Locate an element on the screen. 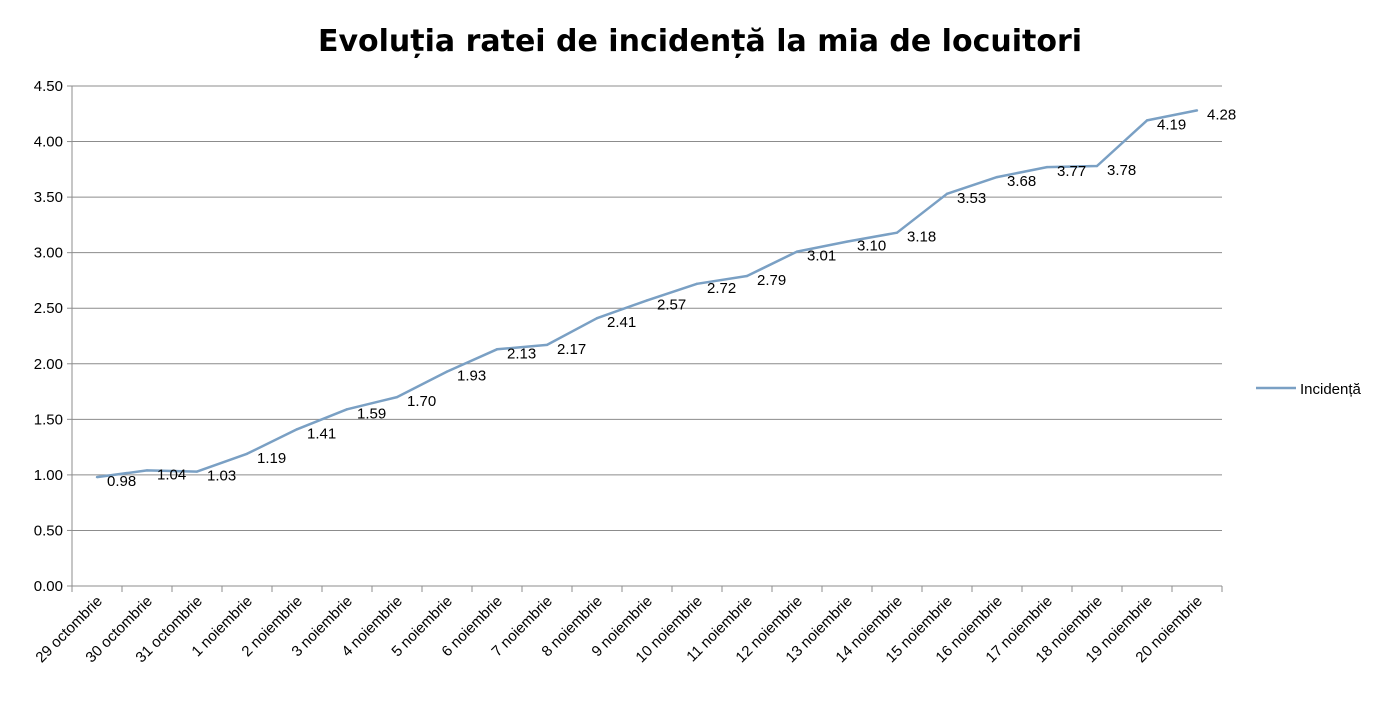  data-label: 4.28 is located at coordinates (1221, 114).